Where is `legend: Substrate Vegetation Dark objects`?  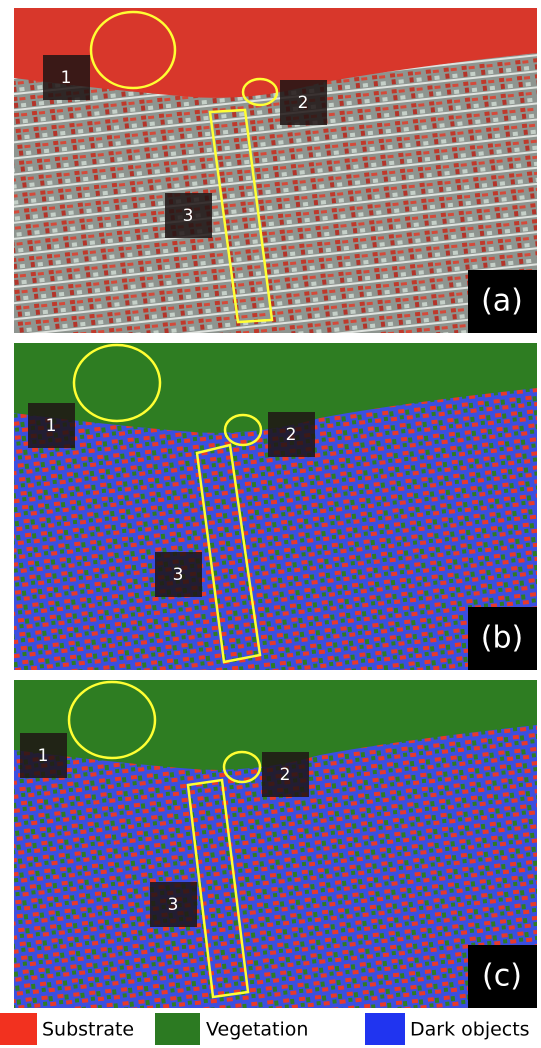
legend: Substrate Vegetation Dark objects is located at coordinates (265, 1029).